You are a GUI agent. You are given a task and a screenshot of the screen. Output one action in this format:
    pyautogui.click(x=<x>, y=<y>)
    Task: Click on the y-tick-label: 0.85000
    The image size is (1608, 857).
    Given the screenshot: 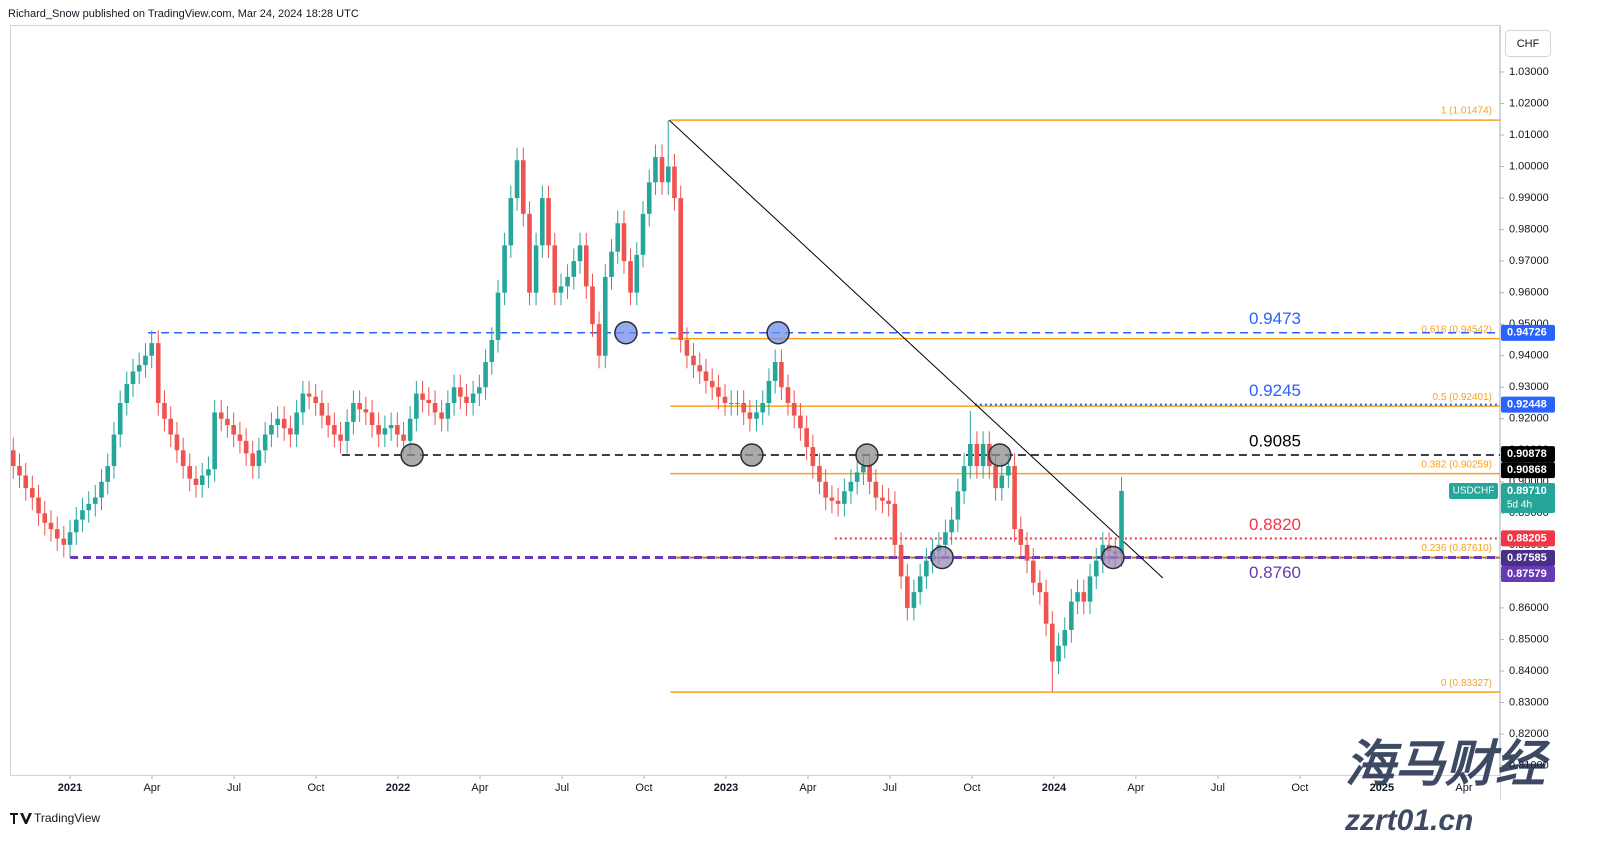 What is the action you would take?
    pyautogui.click(x=1529, y=639)
    